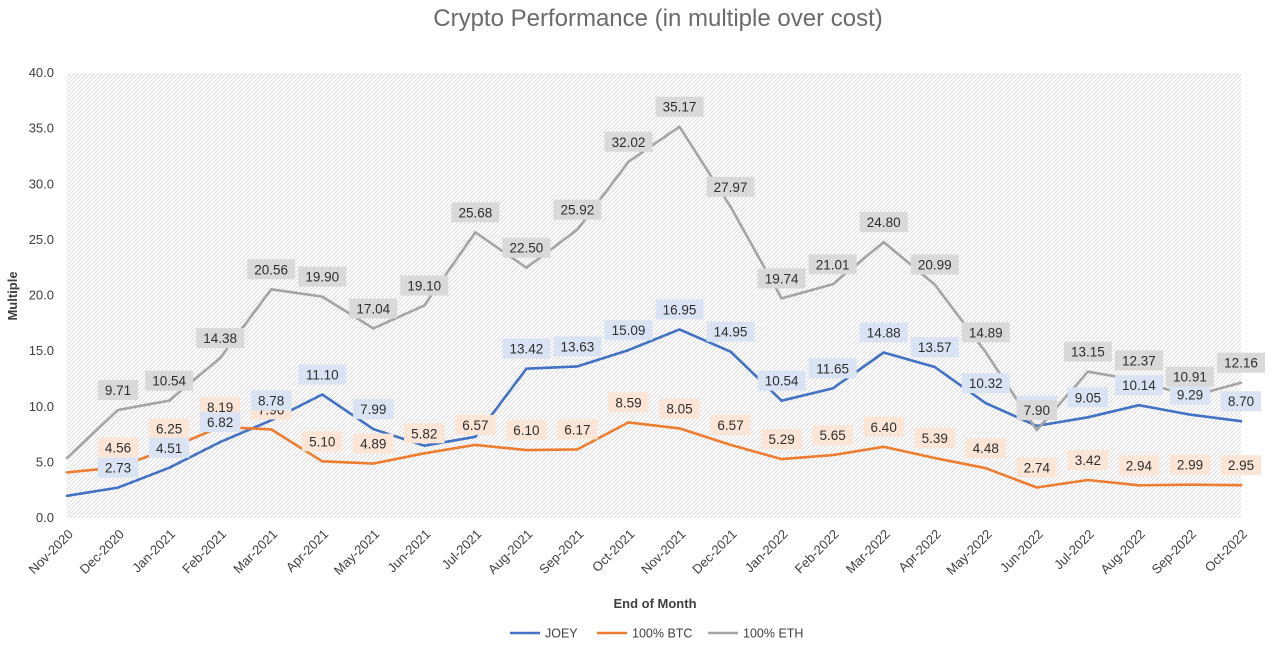 The height and width of the screenshot is (647, 1287). What do you see at coordinates (986, 332) in the screenshot?
I see `data-label: 14.89` at bounding box center [986, 332].